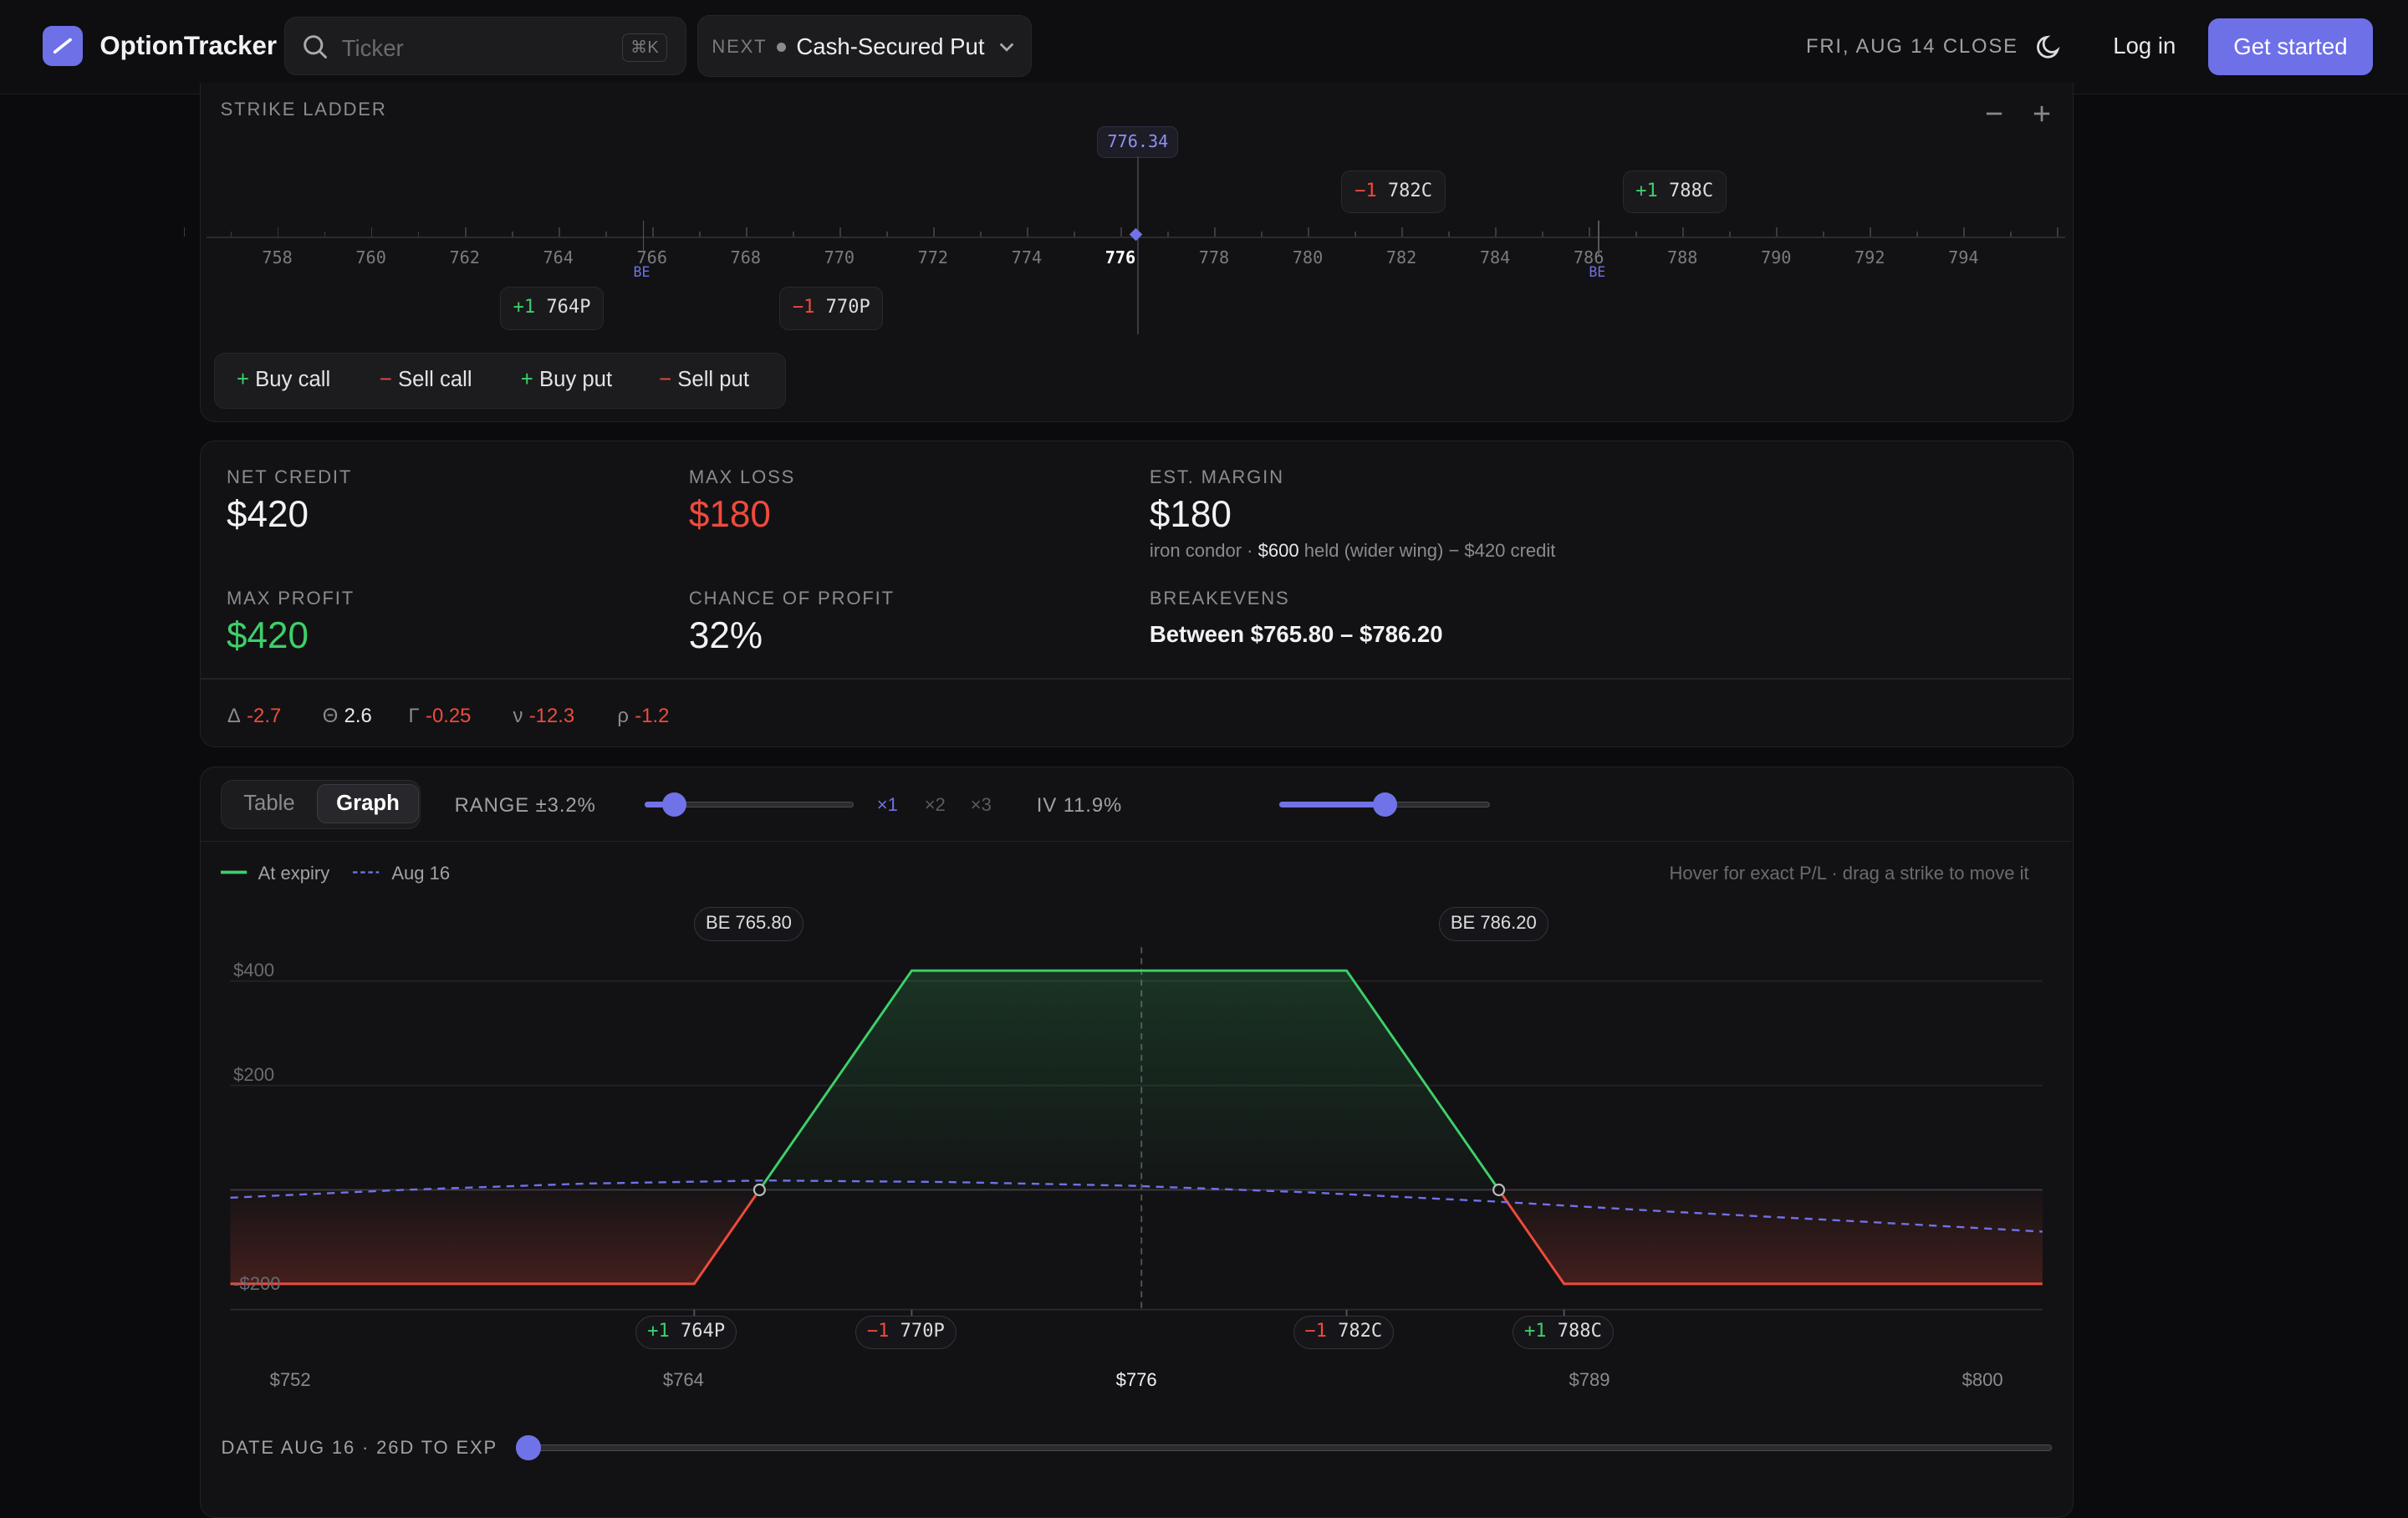  I want to click on loss-area-left, so click(496, 1236).